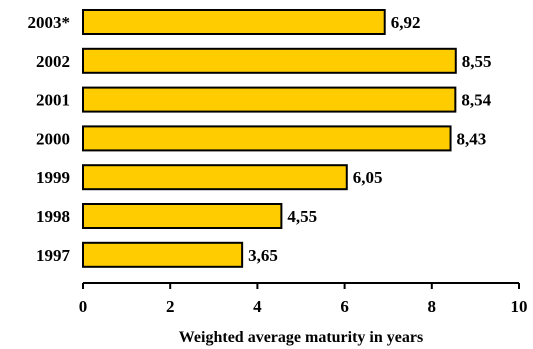 This screenshot has height=349, width=533. Describe the element at coordinates (53, 216) in the screenshot. I see `category-label: 1998` at that location.